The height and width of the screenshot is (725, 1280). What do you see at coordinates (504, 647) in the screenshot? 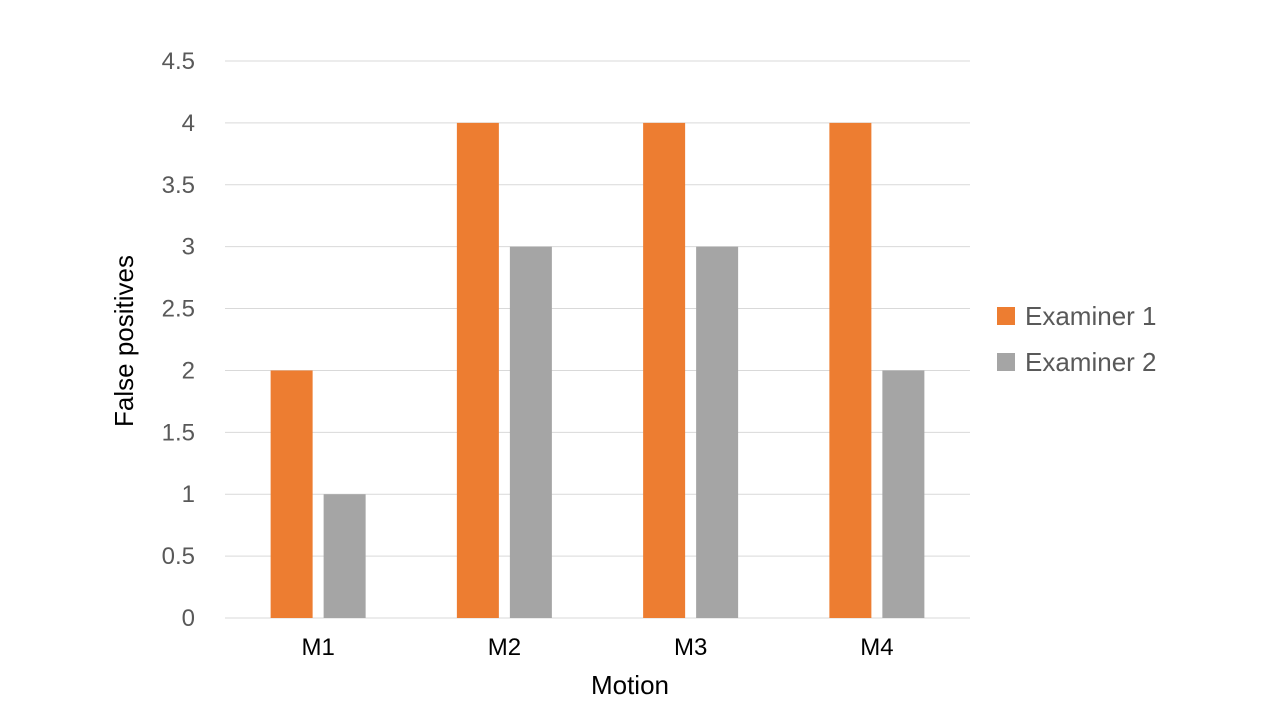
I see `x-tick-label: M2` at bounding box center [504, 647].